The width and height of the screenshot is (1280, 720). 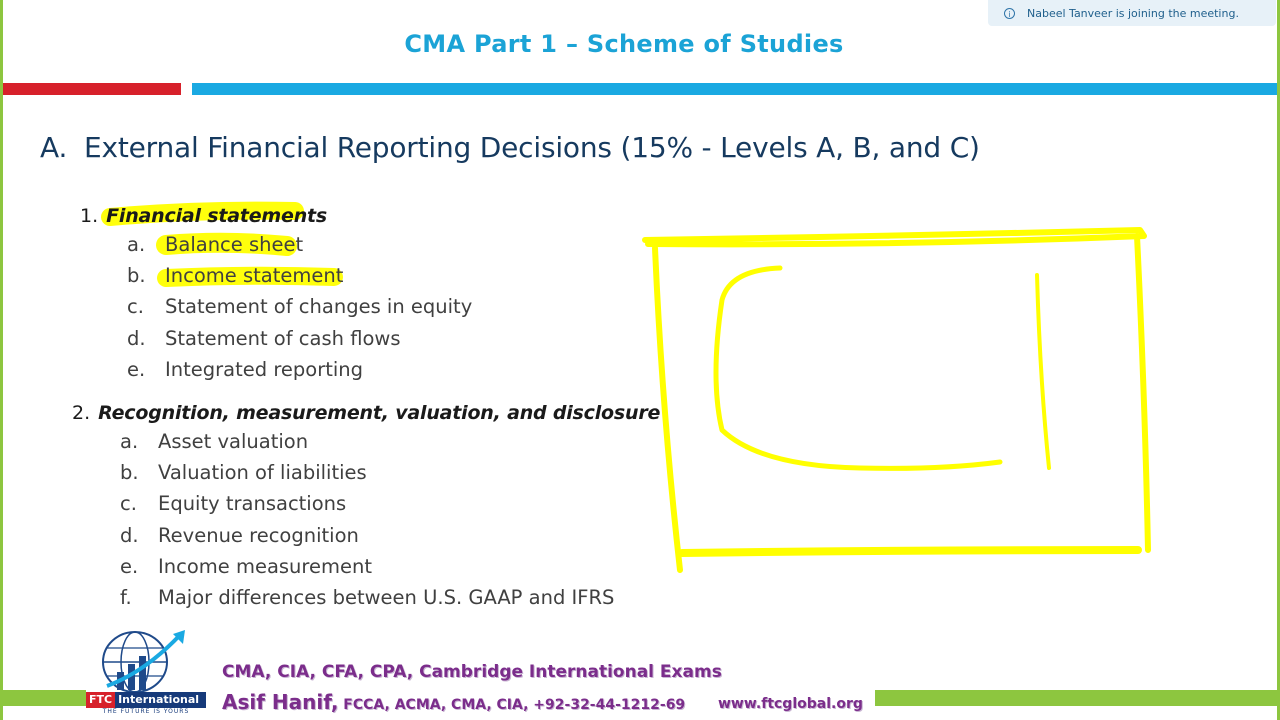 I want to click on meeting-notification: i Nabeel Tanveer is joining the meeting., so click(x=1132, y=13).